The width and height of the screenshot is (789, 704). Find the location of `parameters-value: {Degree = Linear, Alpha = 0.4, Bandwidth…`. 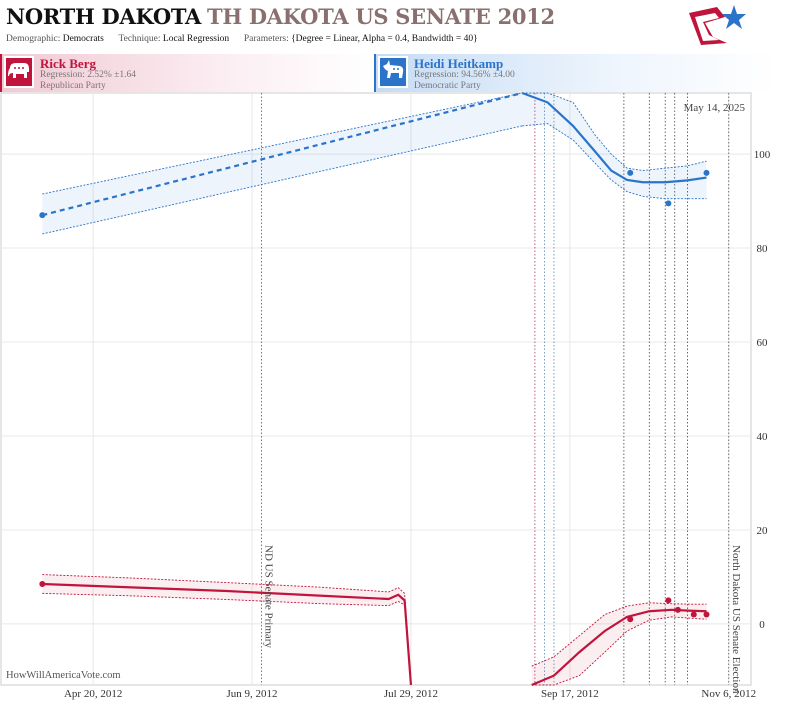

parameters-value: {Degree = Linear, Alpha = 0.4, Bandwidth… is located at coordinates (384, 39).